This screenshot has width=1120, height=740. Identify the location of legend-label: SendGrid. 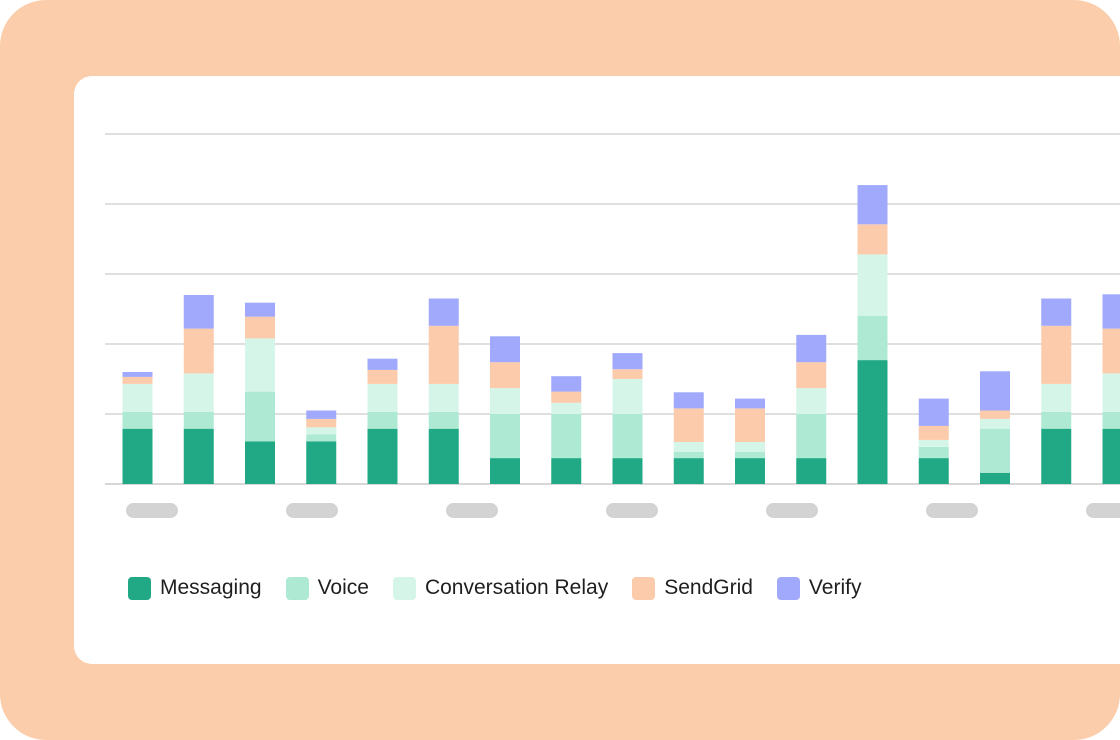
(708, 587).